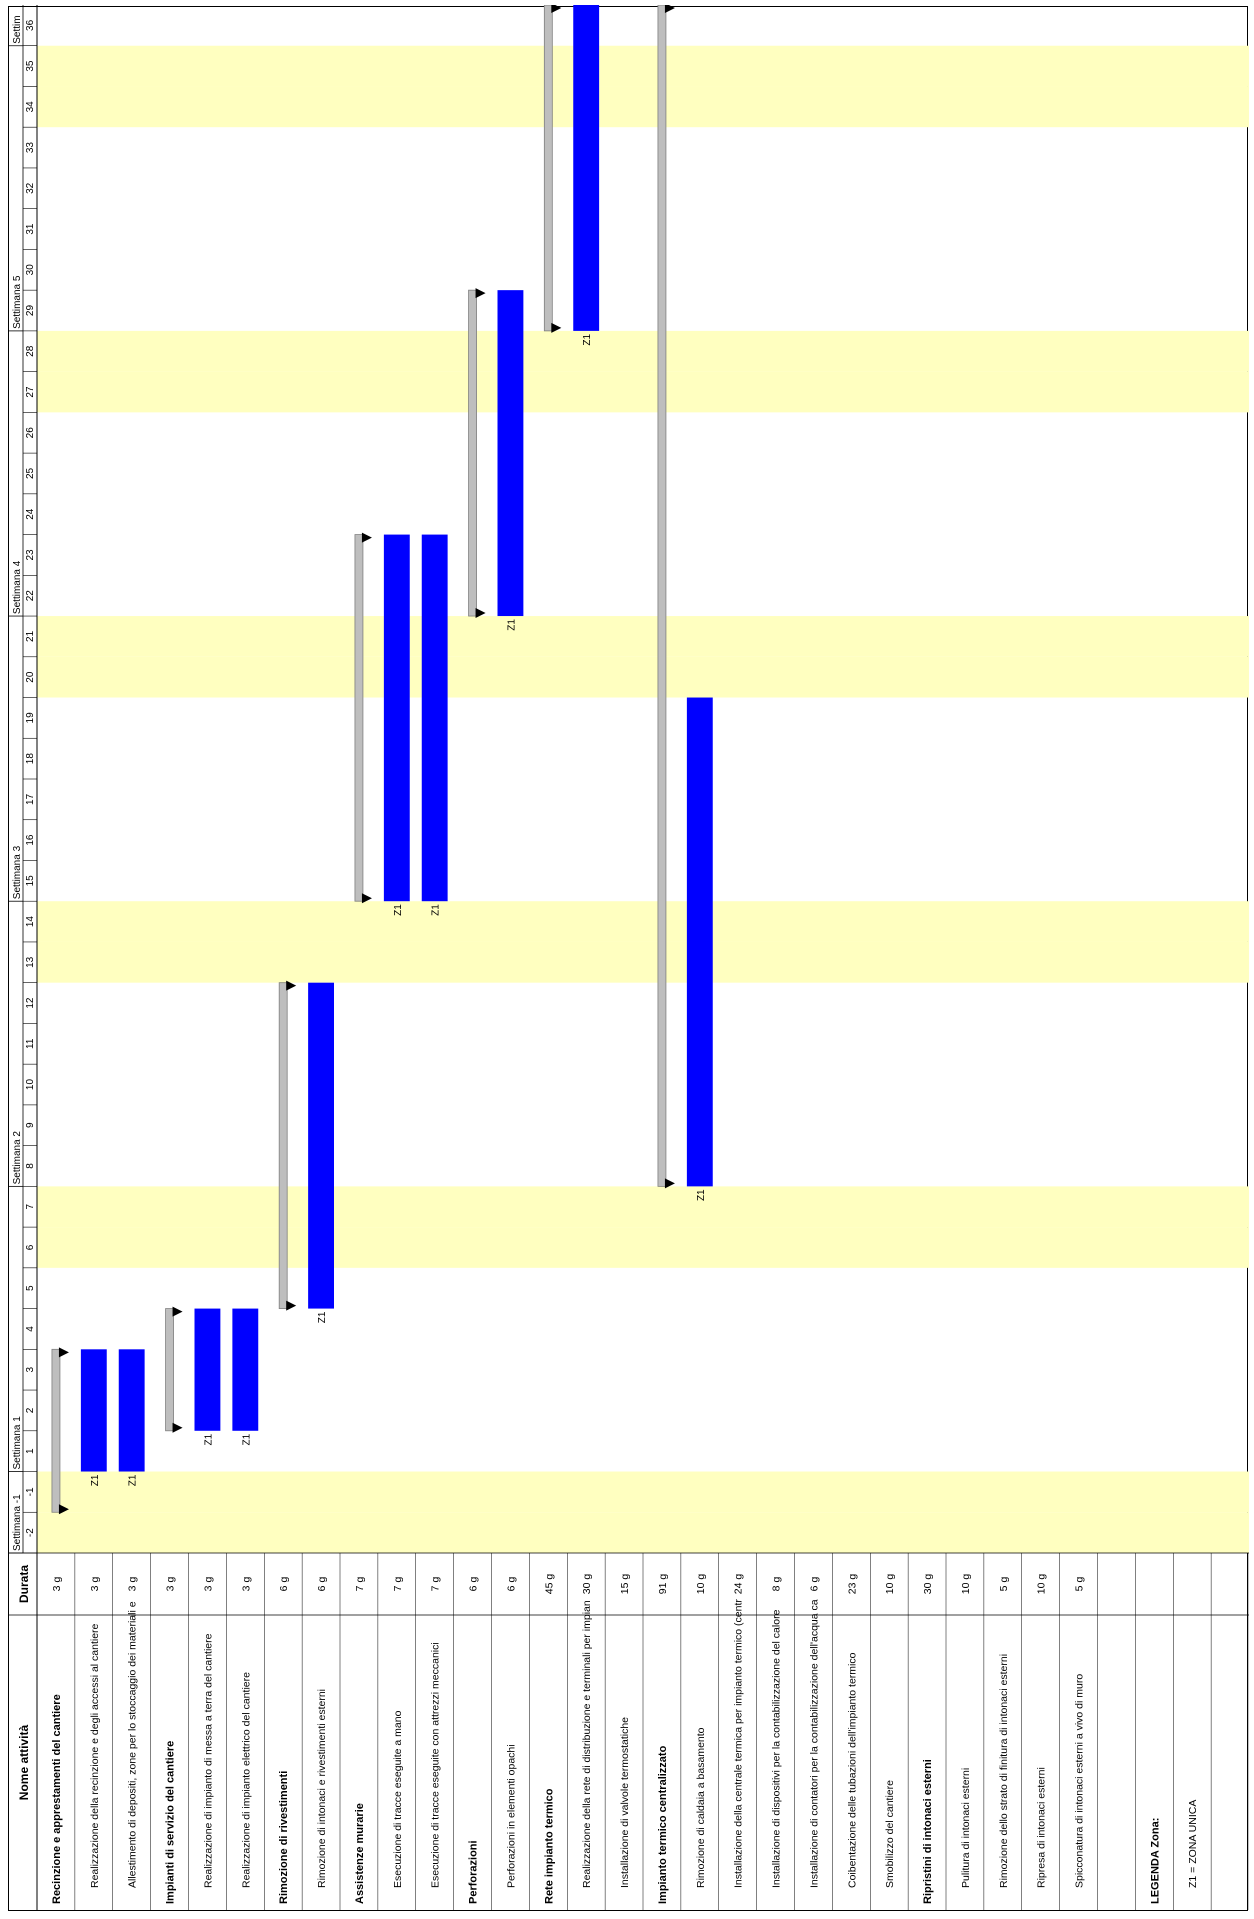 The height and width of the screenshot is (1919, 1254). What do you see at coordinates (30, 1043) in the screenshot?
I see `day-label: 11` at bounding box center [30, 1043].